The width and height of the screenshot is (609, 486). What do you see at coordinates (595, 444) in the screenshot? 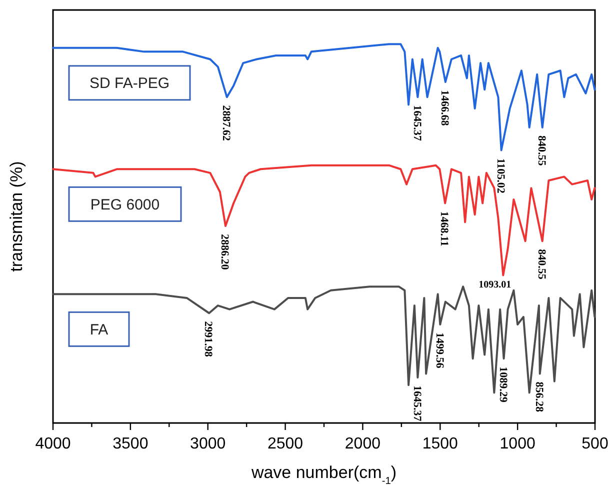
I see `x-tick-label: 500` at bounding box center [595, 444].